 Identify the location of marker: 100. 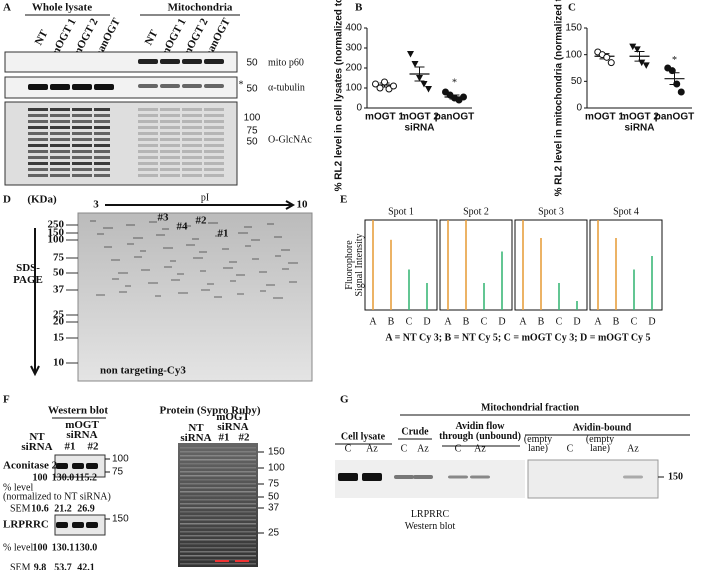
(56, 240).